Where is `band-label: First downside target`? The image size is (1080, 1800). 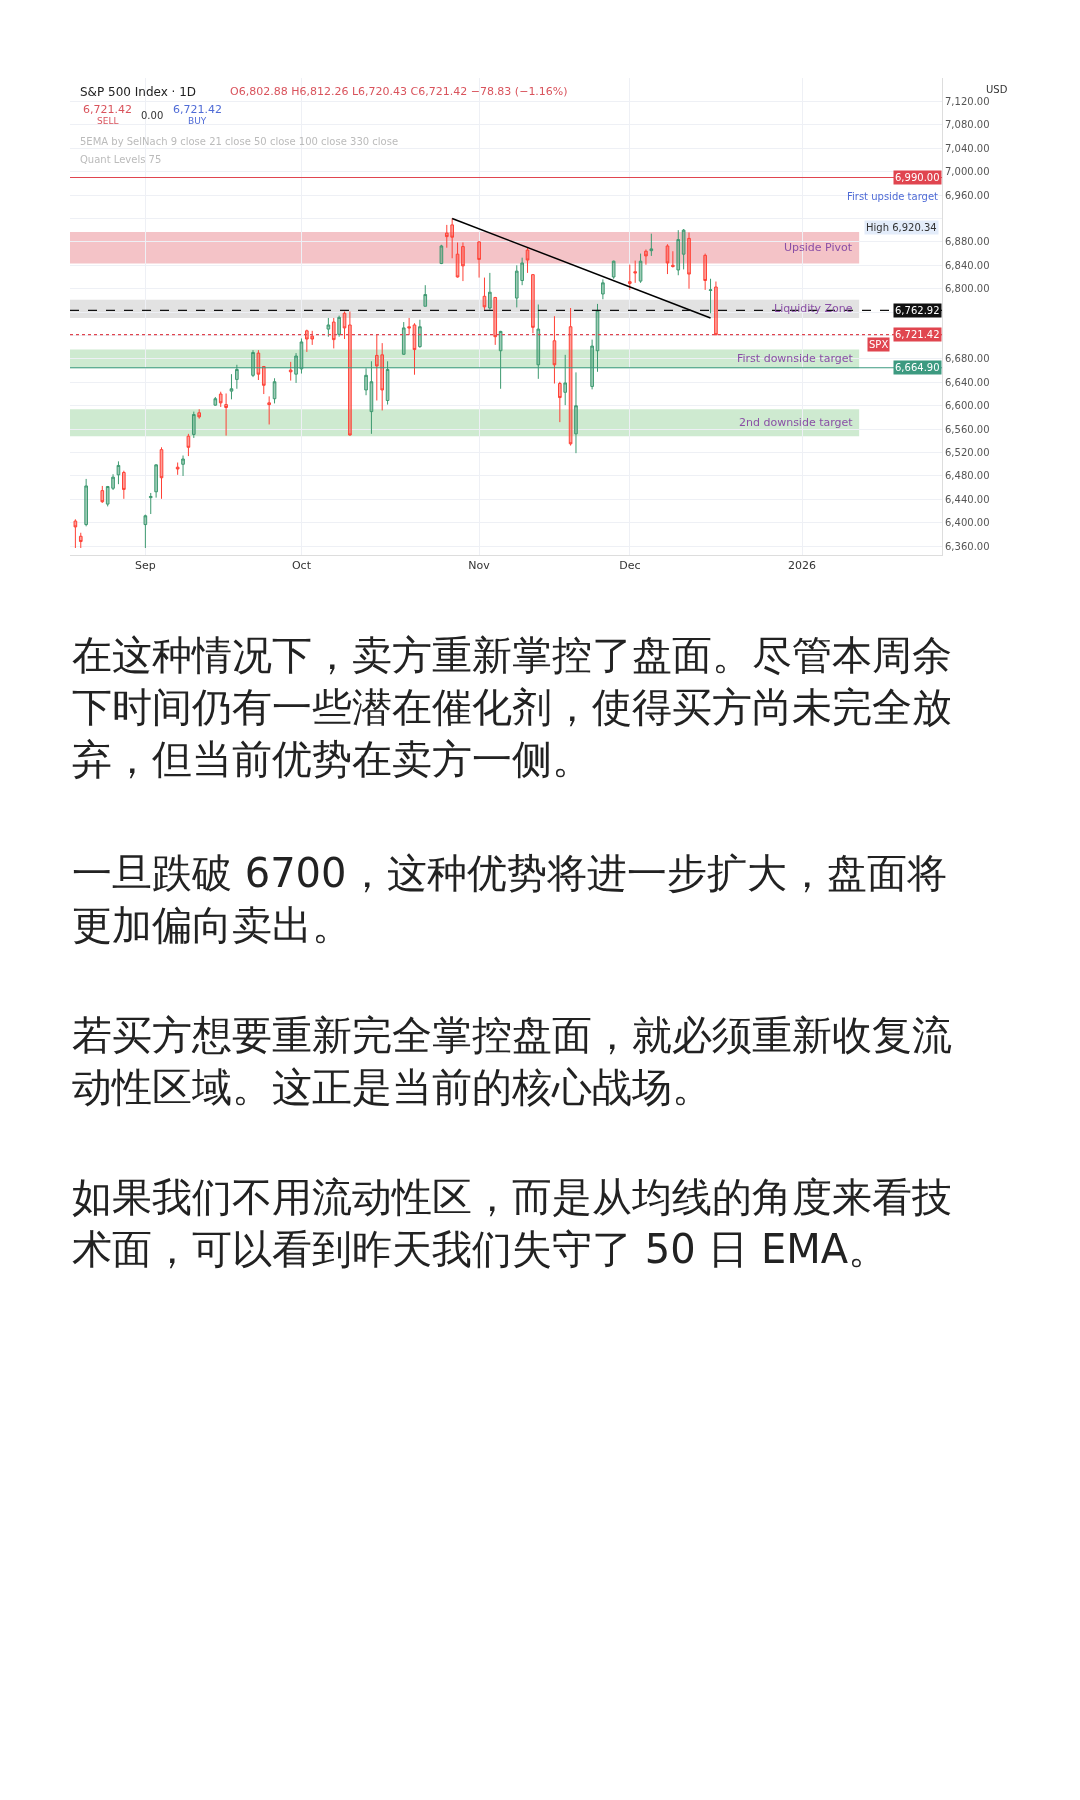 band-label: First downside target is located at coordinates (795, 358).